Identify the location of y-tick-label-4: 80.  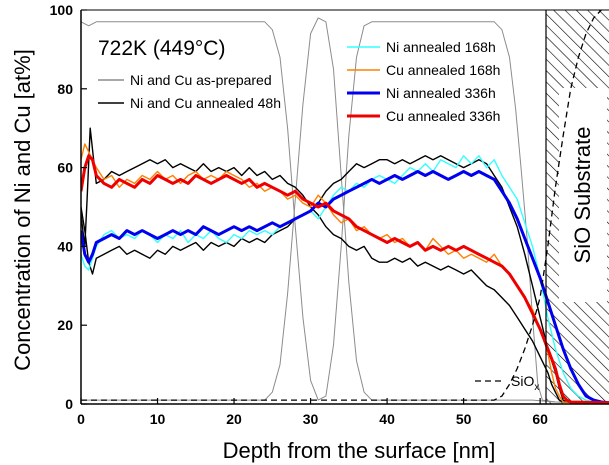
(65, 89).